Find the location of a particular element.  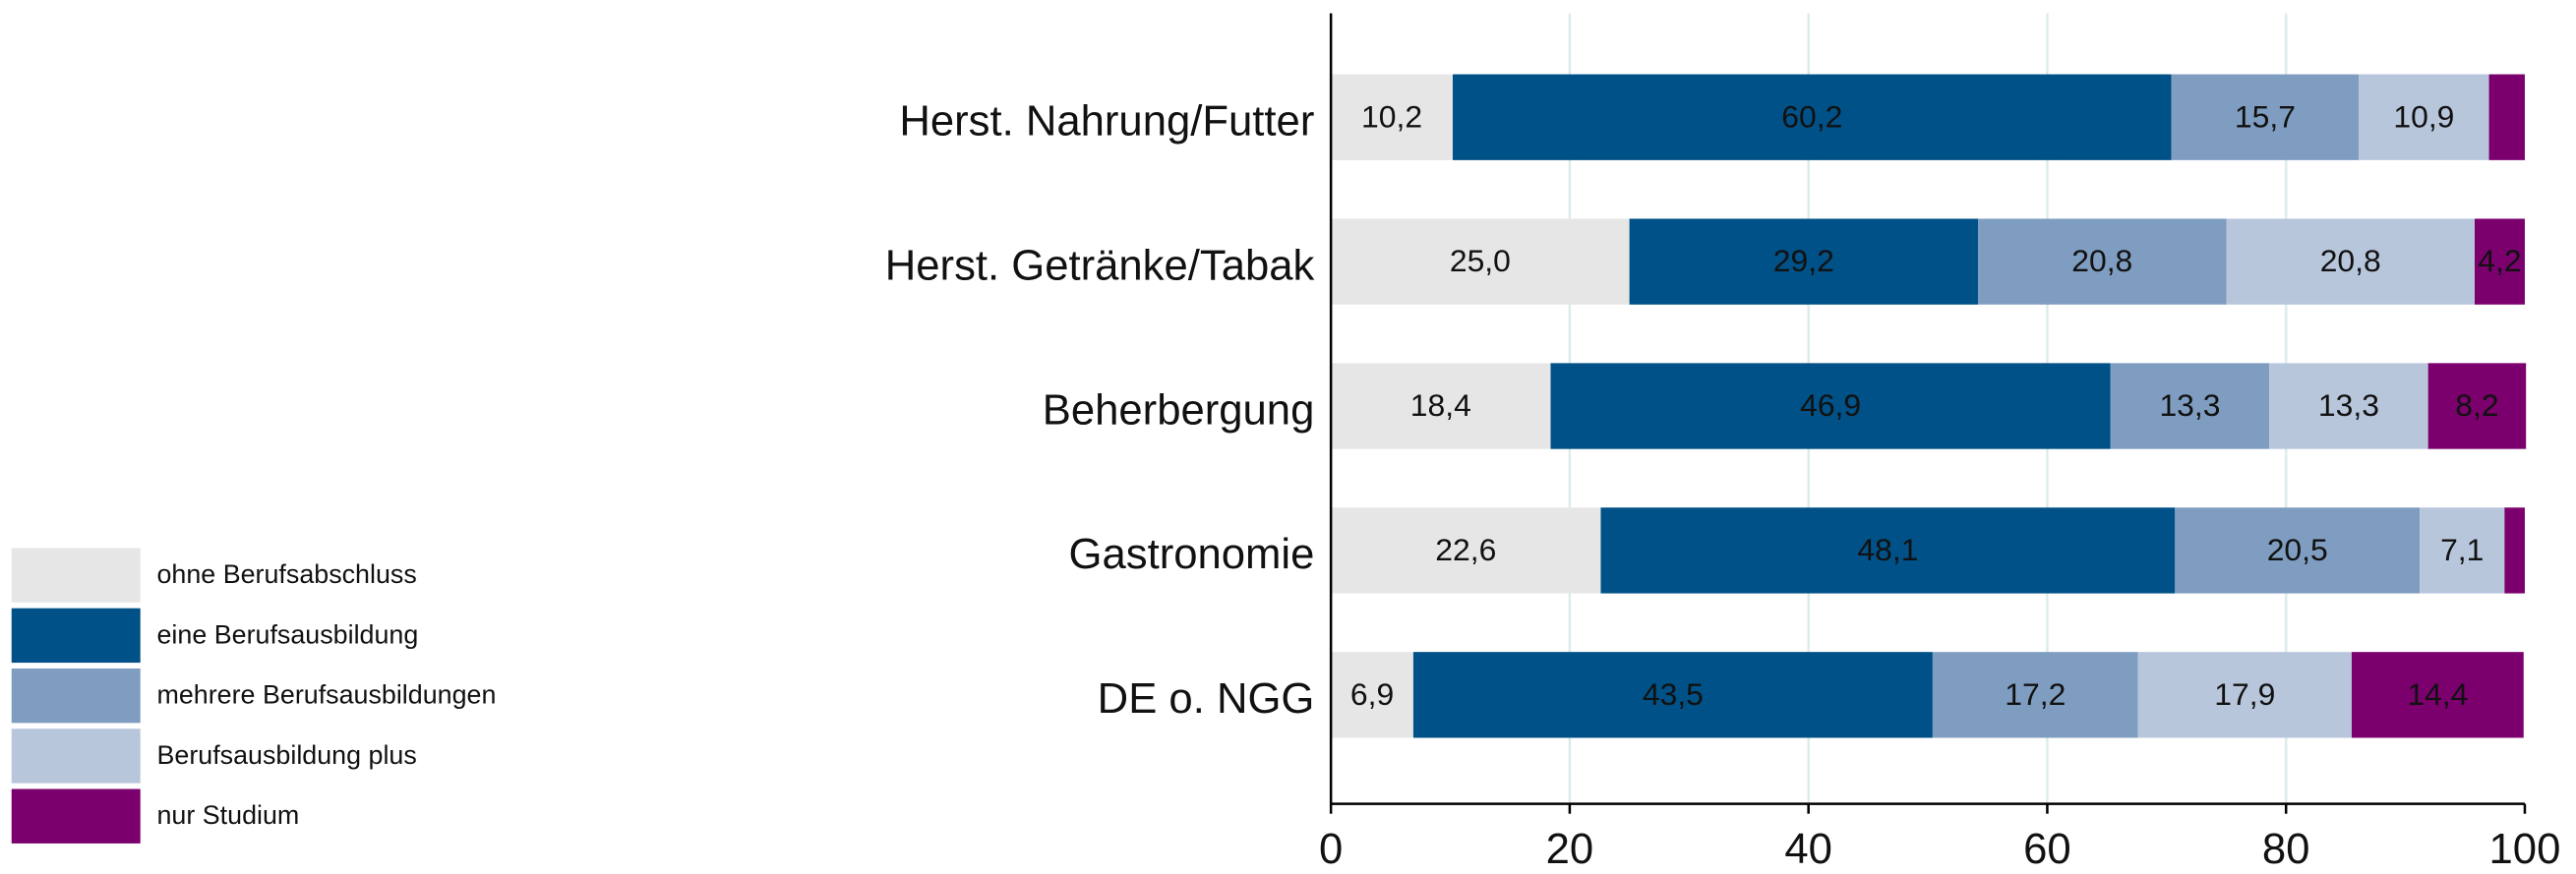

value-label: 4,2 is located at coordinates (2499, 260).